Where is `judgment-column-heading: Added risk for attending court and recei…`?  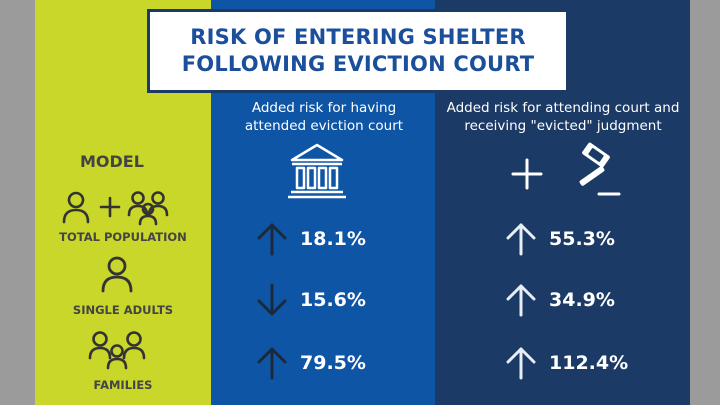 judgment-column-heading: Added risk for attending court and recei… is located at coordinates (563, 117).